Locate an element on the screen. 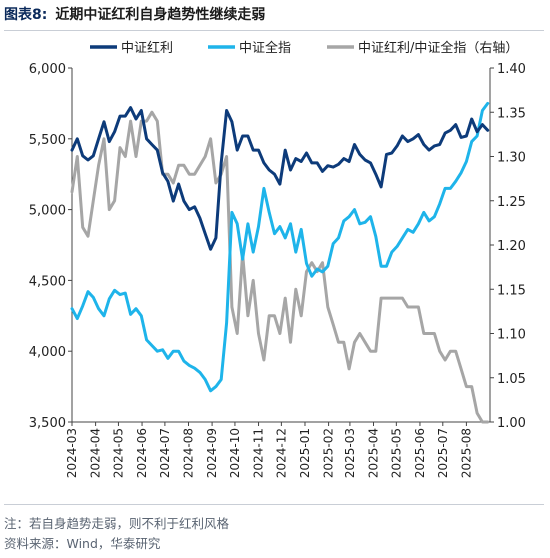 The image size is (550, 558). x-tick-label: 2024-11 is located at coordinates (259, 453).